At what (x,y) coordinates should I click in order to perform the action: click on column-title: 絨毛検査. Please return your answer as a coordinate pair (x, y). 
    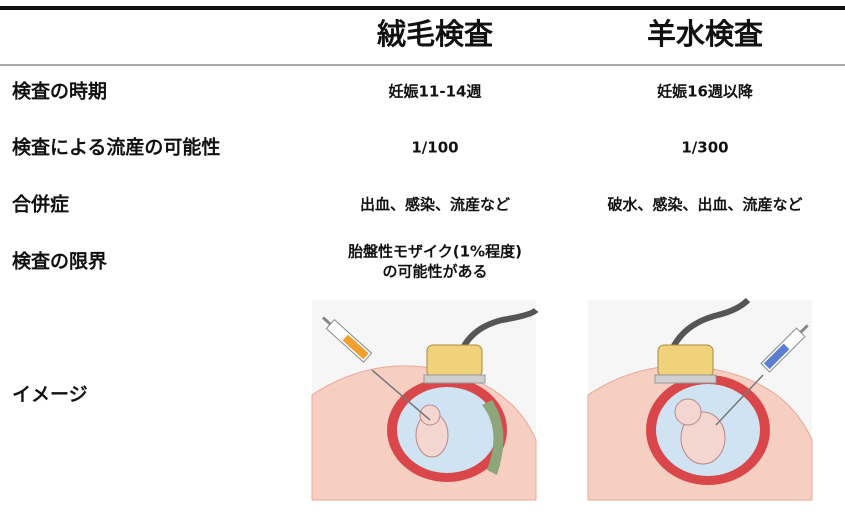
    Looking at the image, I should click on (435, 34).